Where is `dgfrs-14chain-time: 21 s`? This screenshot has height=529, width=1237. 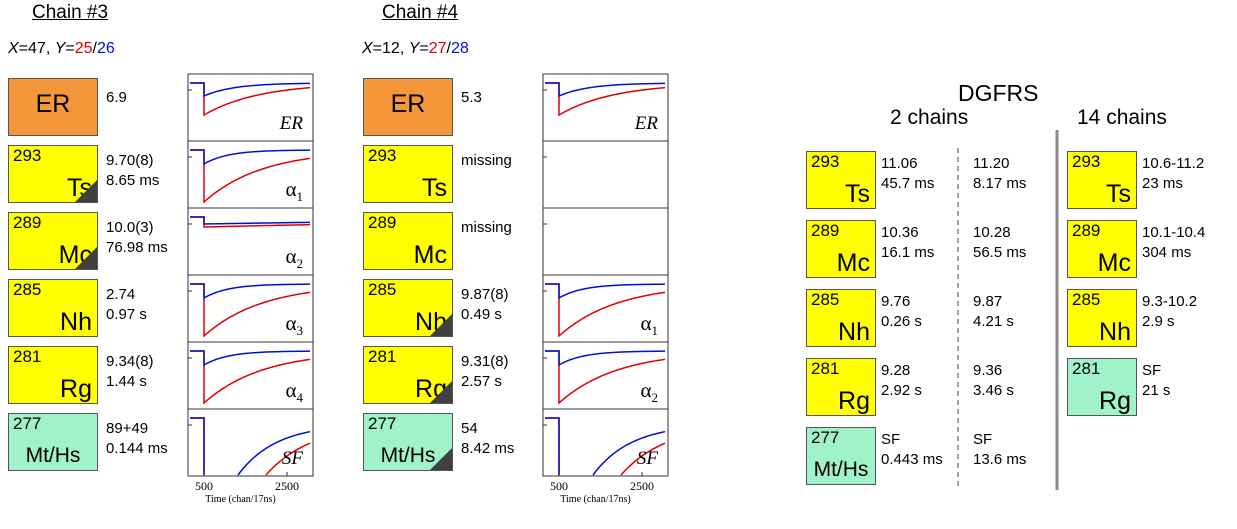
dgfrs-14chain-time: 21 s is located at coordinates (1156, 390).